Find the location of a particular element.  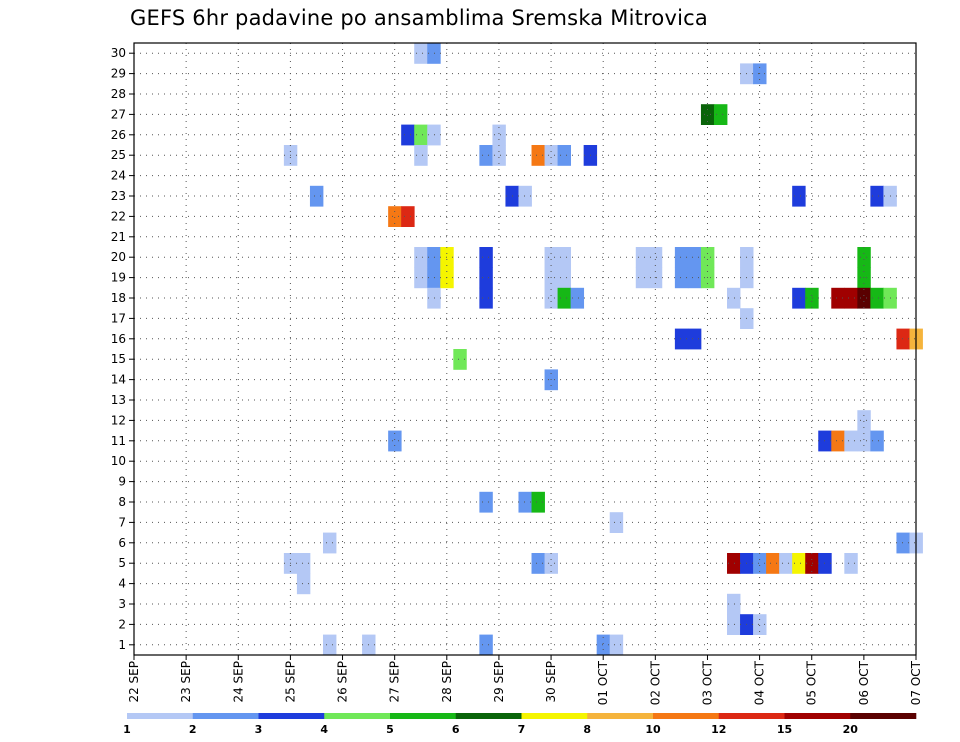

y-tick-label: 29 is located at coordinates (118, 74).